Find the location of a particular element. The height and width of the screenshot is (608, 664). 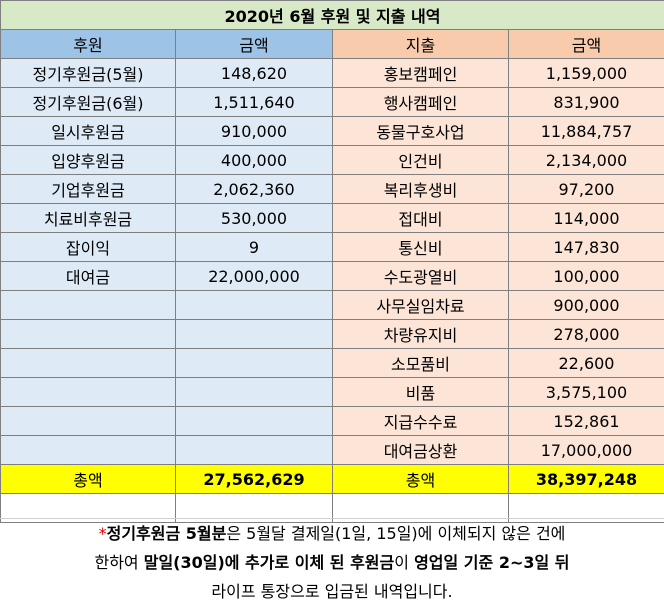

expense-item: 비품 is located at coordinates (420, 392).